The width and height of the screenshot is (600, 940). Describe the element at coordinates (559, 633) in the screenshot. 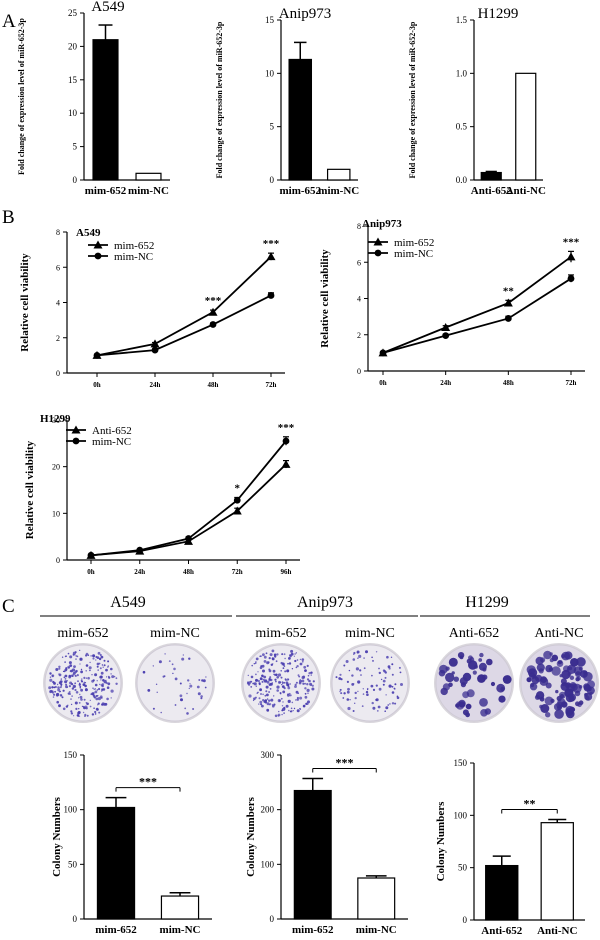

I see `dish-label-h1299-anti-nc: Anti-NC` at that location.